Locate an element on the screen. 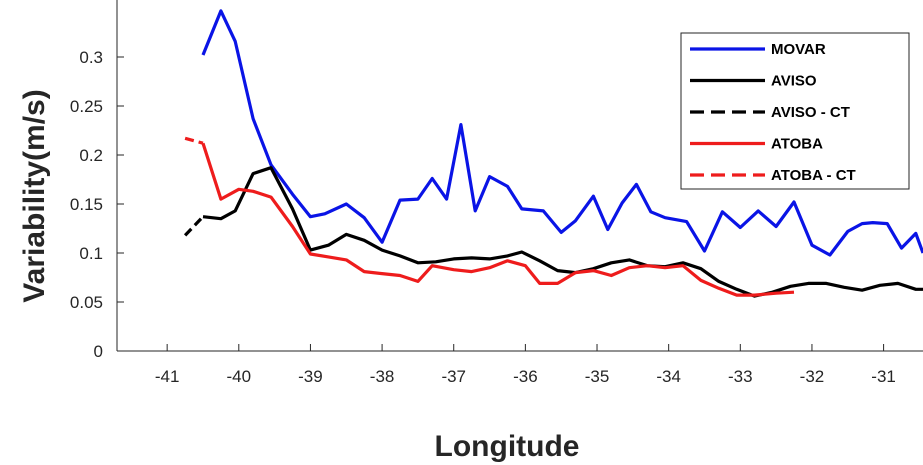 Image resolution: width=923 pixels, height=465 pixels. x-tick-label: -39 is located at coordinates (310, 376).